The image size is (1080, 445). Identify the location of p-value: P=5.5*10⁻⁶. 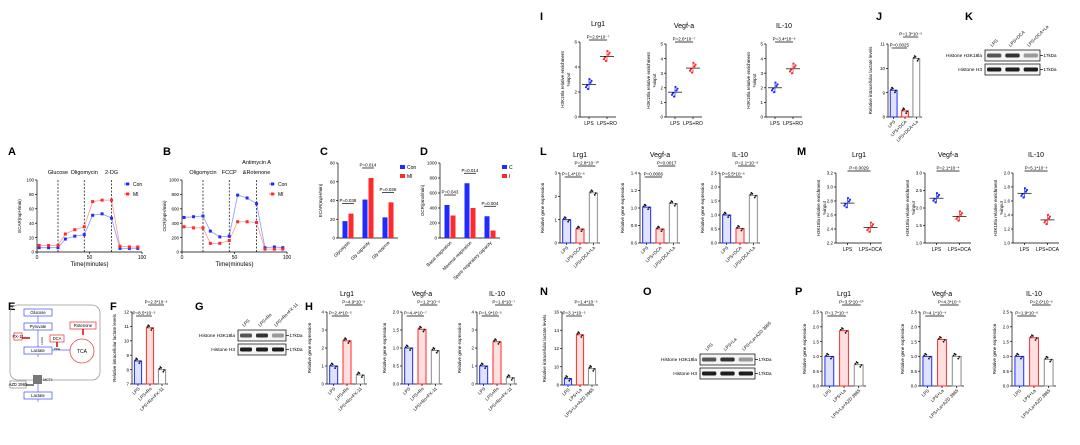
(733, 174).